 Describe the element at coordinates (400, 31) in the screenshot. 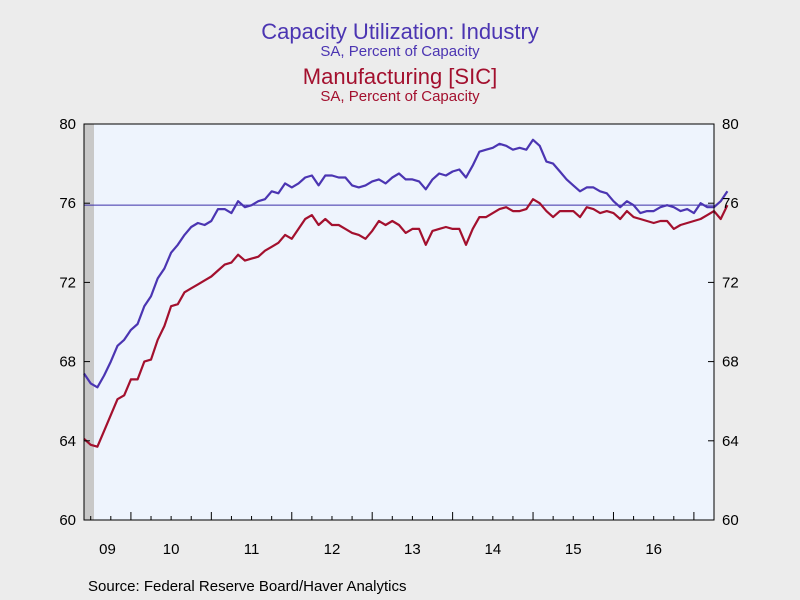

I see `chart-title-industry: Capacity Utilization: Industry` at that location.